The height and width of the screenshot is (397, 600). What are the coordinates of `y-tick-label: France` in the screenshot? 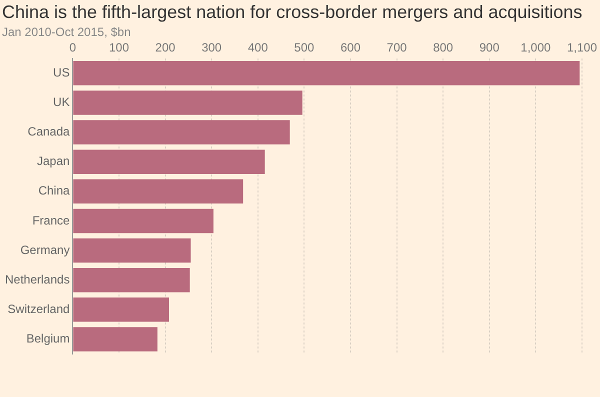 It's located at (51, 220).